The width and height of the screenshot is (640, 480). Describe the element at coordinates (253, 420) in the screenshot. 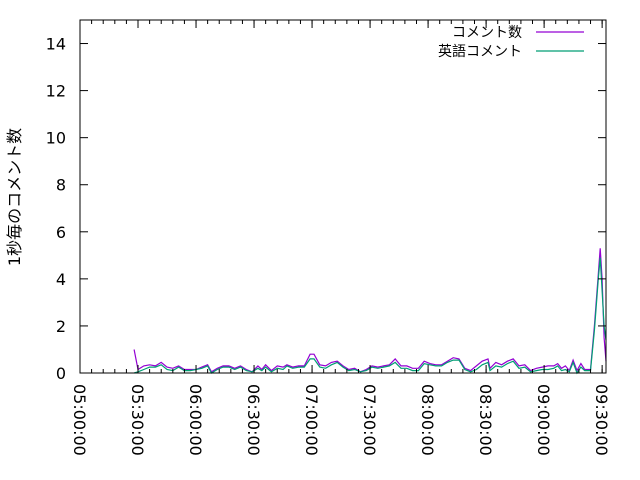

I see `x-tick-label: 06:30:00` at that location.